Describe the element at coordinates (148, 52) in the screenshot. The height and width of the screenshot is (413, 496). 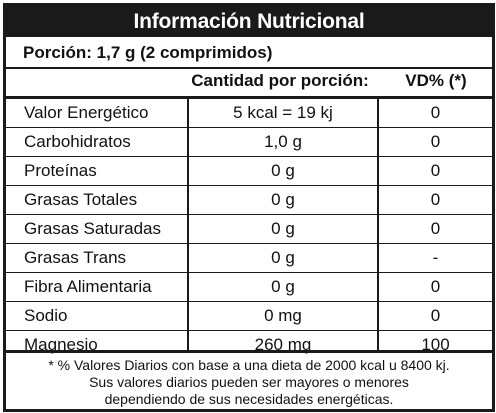
I see `portion-size: Porción: 1,7 g (2 comprimidos)` at that location.